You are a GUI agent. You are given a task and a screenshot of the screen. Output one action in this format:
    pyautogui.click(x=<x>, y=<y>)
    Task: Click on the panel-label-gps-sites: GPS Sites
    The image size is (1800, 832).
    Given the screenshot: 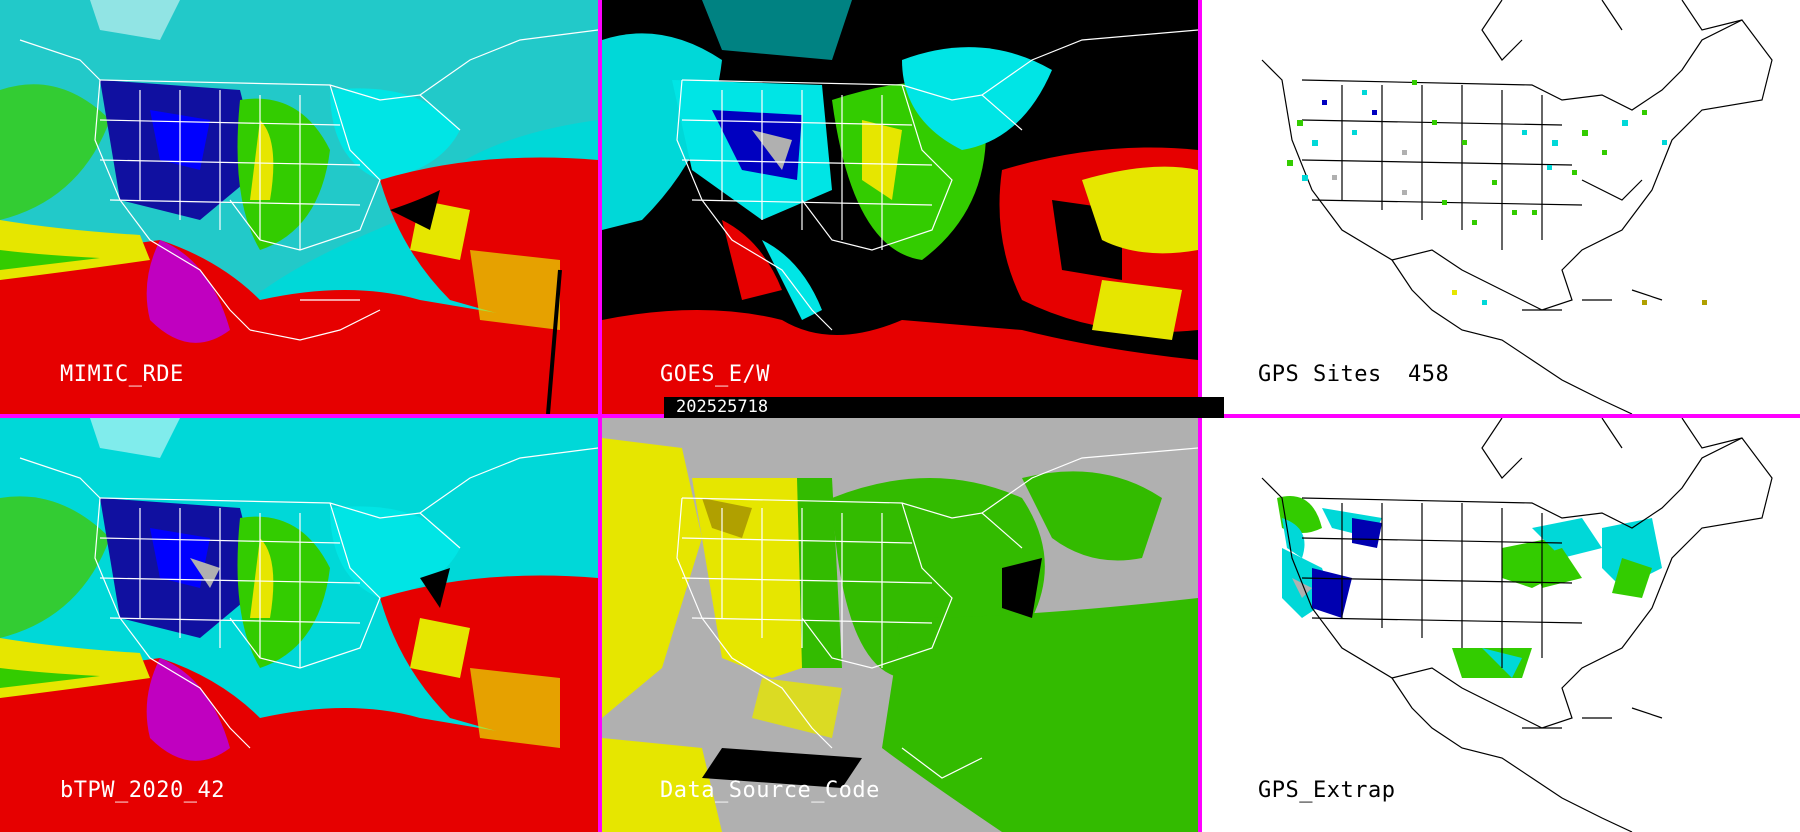 What is the action you would take?
    pyautogui.click(x=1320, y=374)
    